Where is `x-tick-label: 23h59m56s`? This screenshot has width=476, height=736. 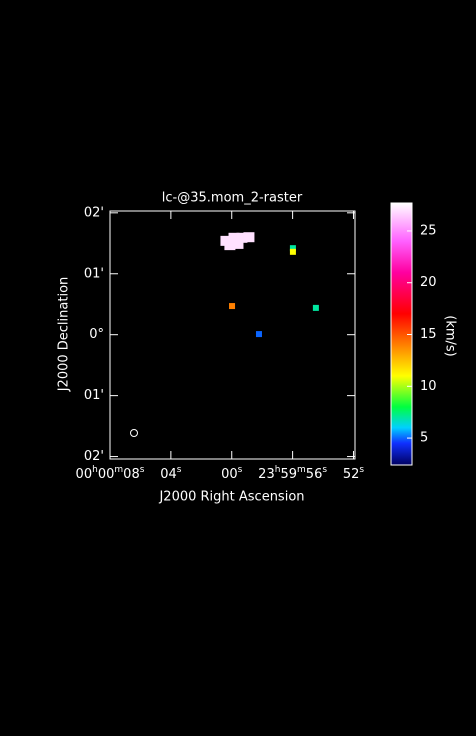
x-tick-label: 23h59m56s is located at coordinates (292, 473).